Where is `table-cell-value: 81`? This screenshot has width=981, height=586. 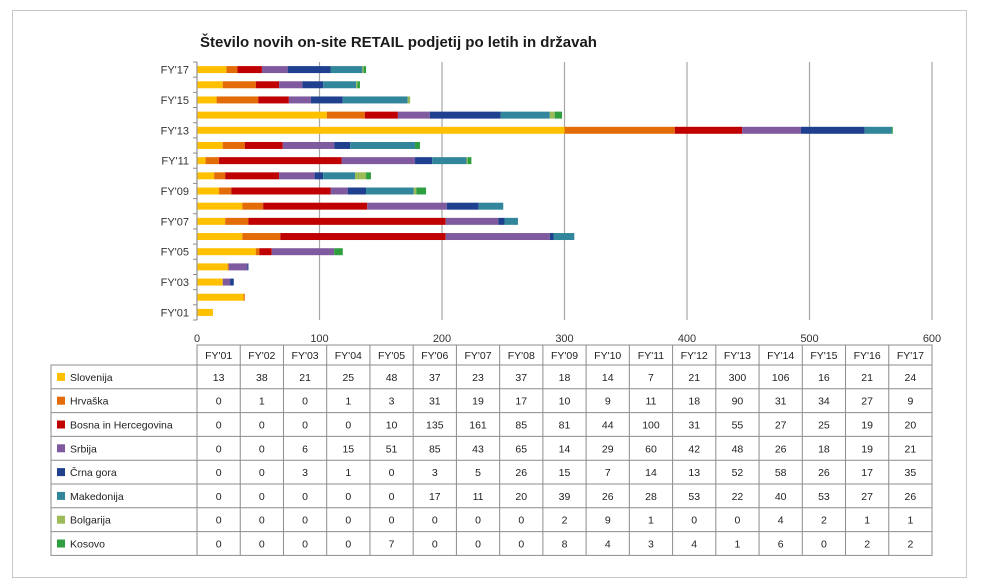 table-cell-value: 81 is located at coordinates (565, 426).